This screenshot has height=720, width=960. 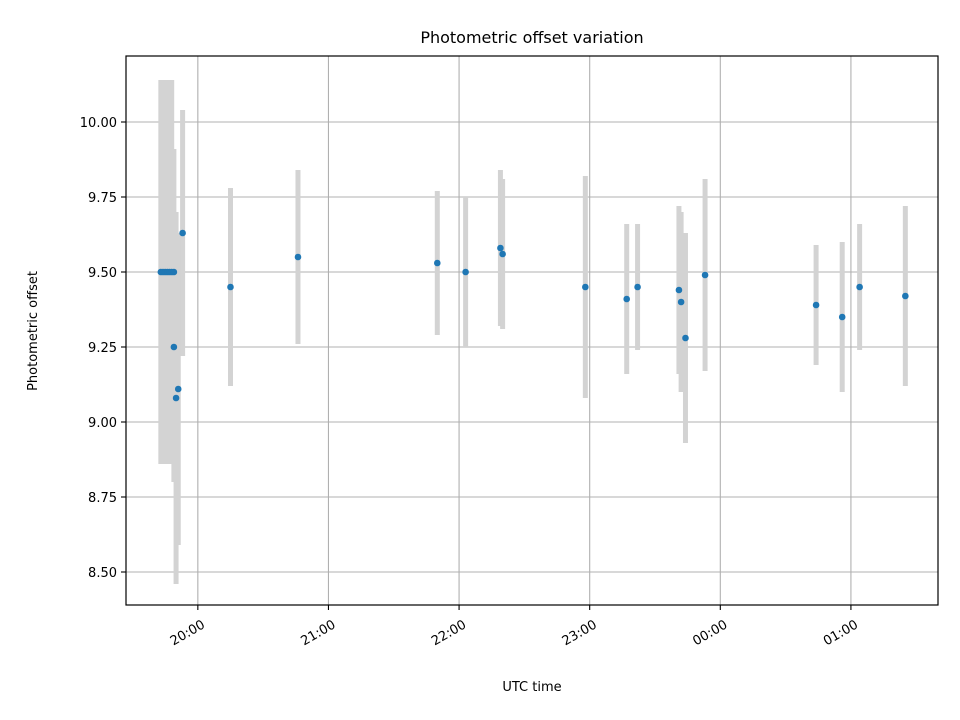 I want to click on y-tick-label: 9.25, so click(x=102, y=348).